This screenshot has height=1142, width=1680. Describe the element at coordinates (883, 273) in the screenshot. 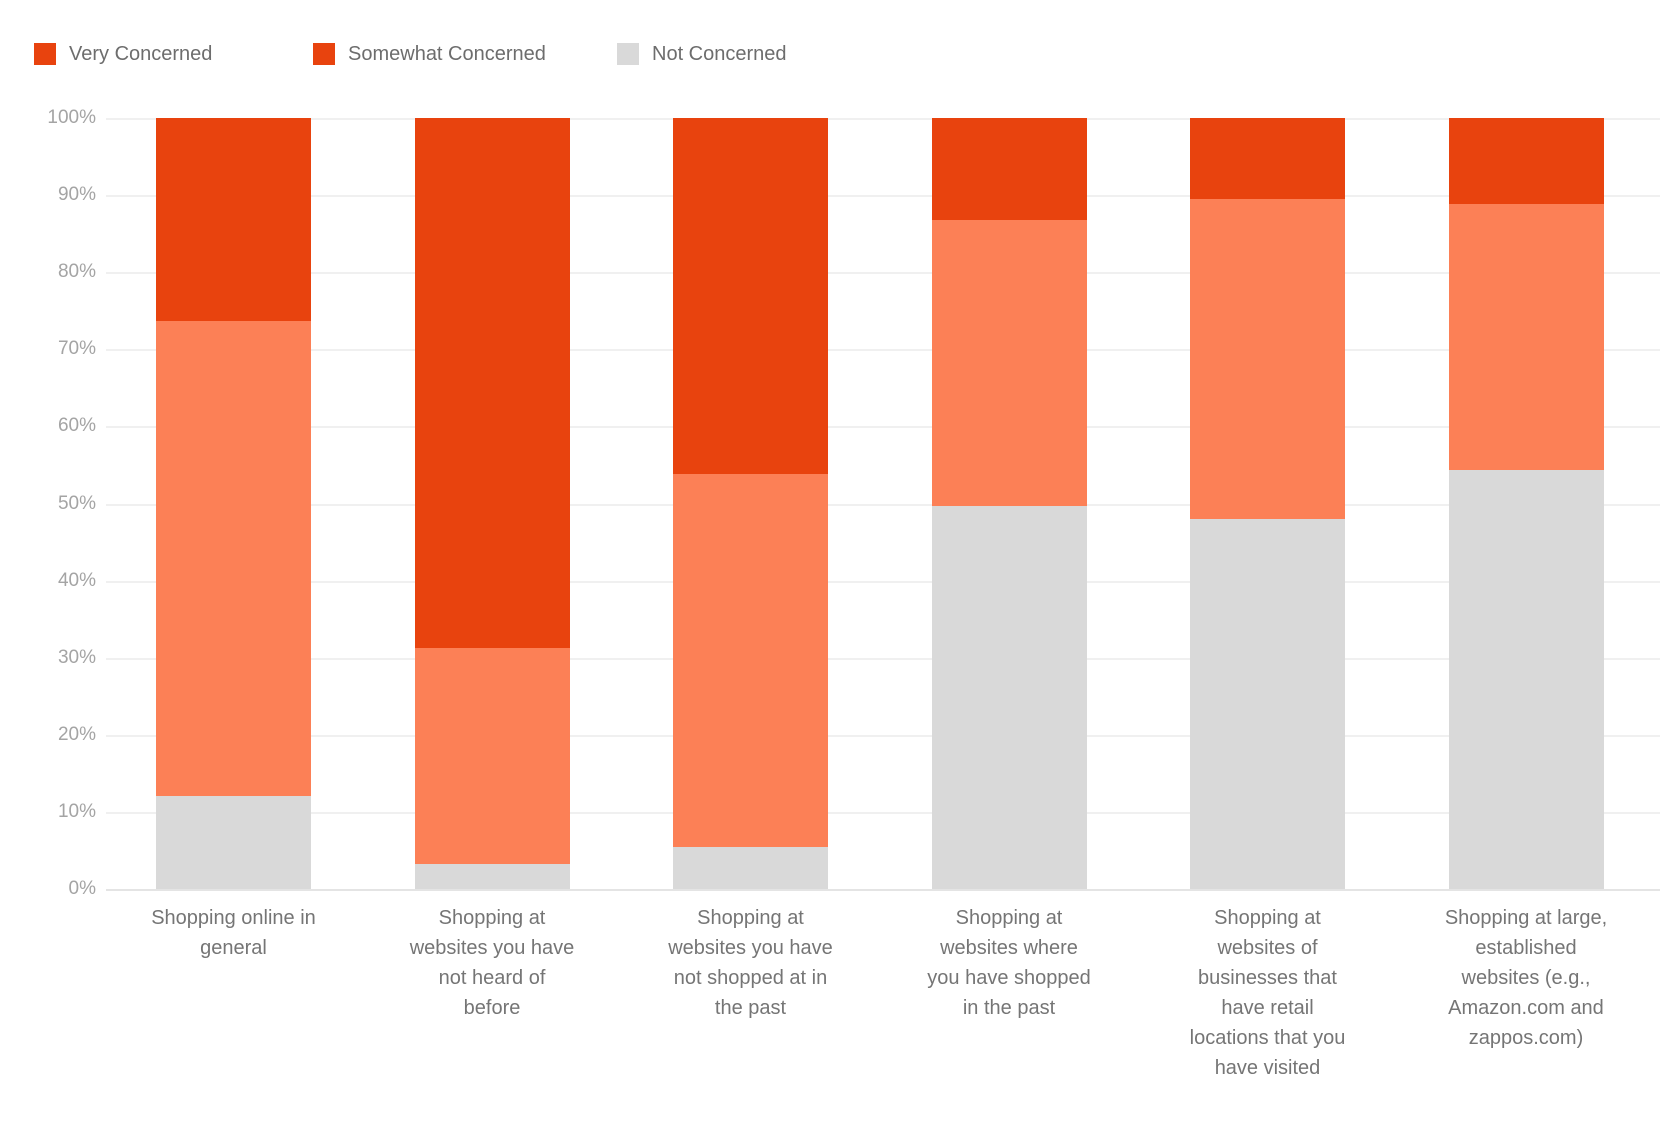

I see `gridline-80%` at that location.